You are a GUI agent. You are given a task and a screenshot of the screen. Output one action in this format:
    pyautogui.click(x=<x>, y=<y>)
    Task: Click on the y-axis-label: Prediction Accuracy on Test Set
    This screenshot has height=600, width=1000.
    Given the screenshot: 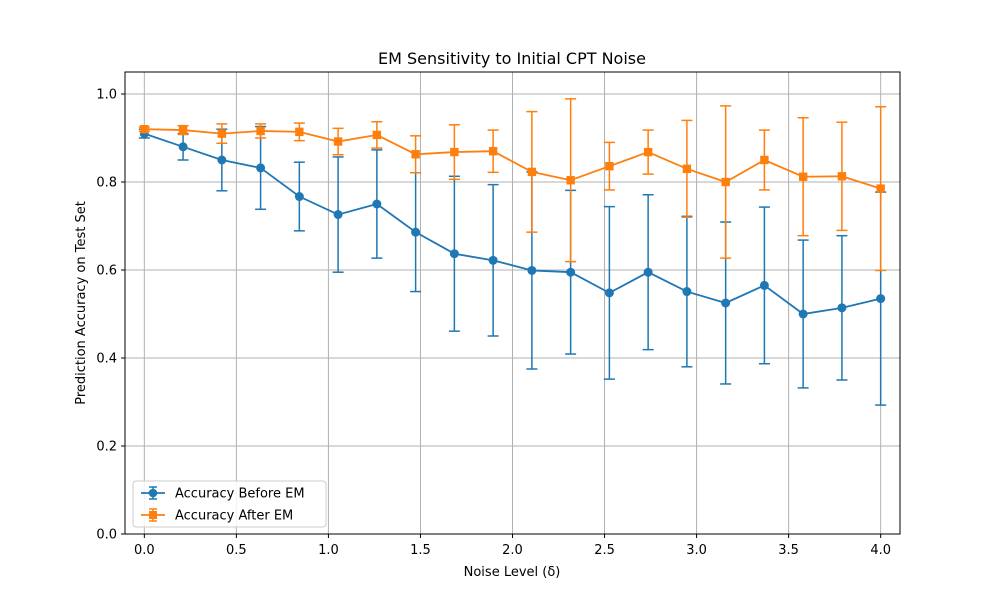 What is the action you would take?
    pyautogui.click(x=81, y=303)
    